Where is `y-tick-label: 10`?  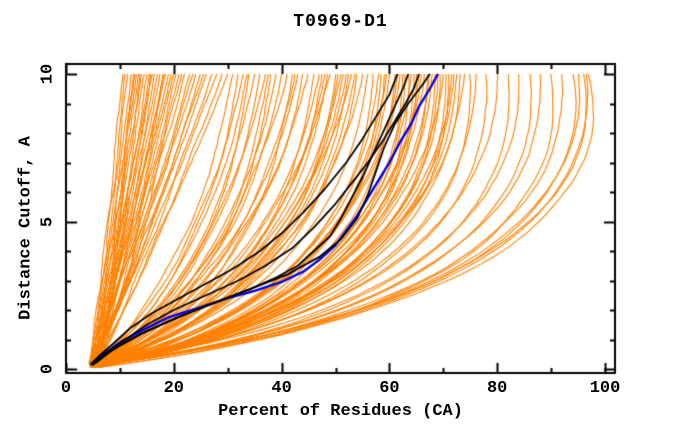
y-tick-label: 10 is located at coordinates (48, 74).